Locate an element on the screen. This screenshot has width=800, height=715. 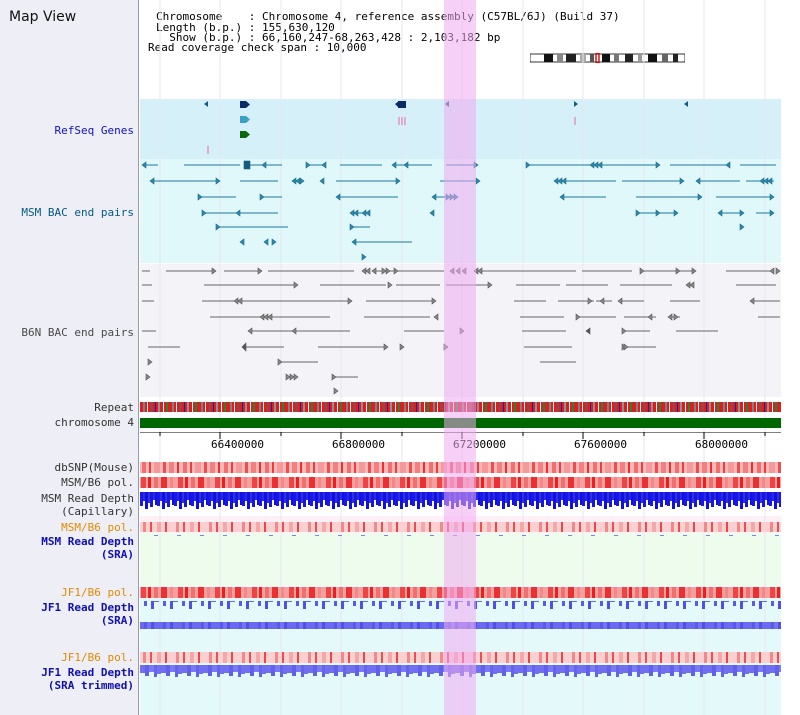
msm-capillary-depth is located at coordinates (460, 501).